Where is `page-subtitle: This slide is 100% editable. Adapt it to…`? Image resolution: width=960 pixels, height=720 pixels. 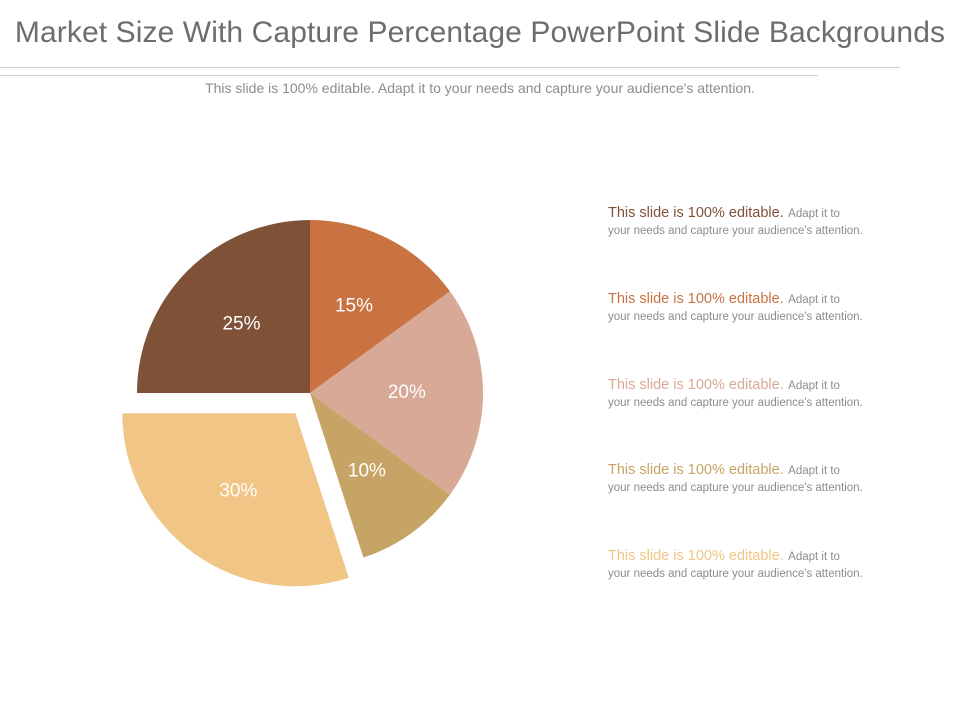 page-subtitle: This slide is 100% editable. Adapt it to… is located at coordinates (480, 88).